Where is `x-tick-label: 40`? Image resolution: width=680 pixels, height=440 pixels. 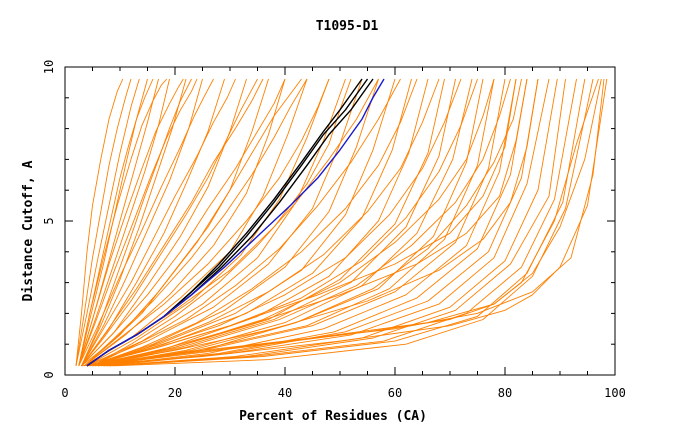
x-tick-label: 40 is located at coordinates (285, 393).